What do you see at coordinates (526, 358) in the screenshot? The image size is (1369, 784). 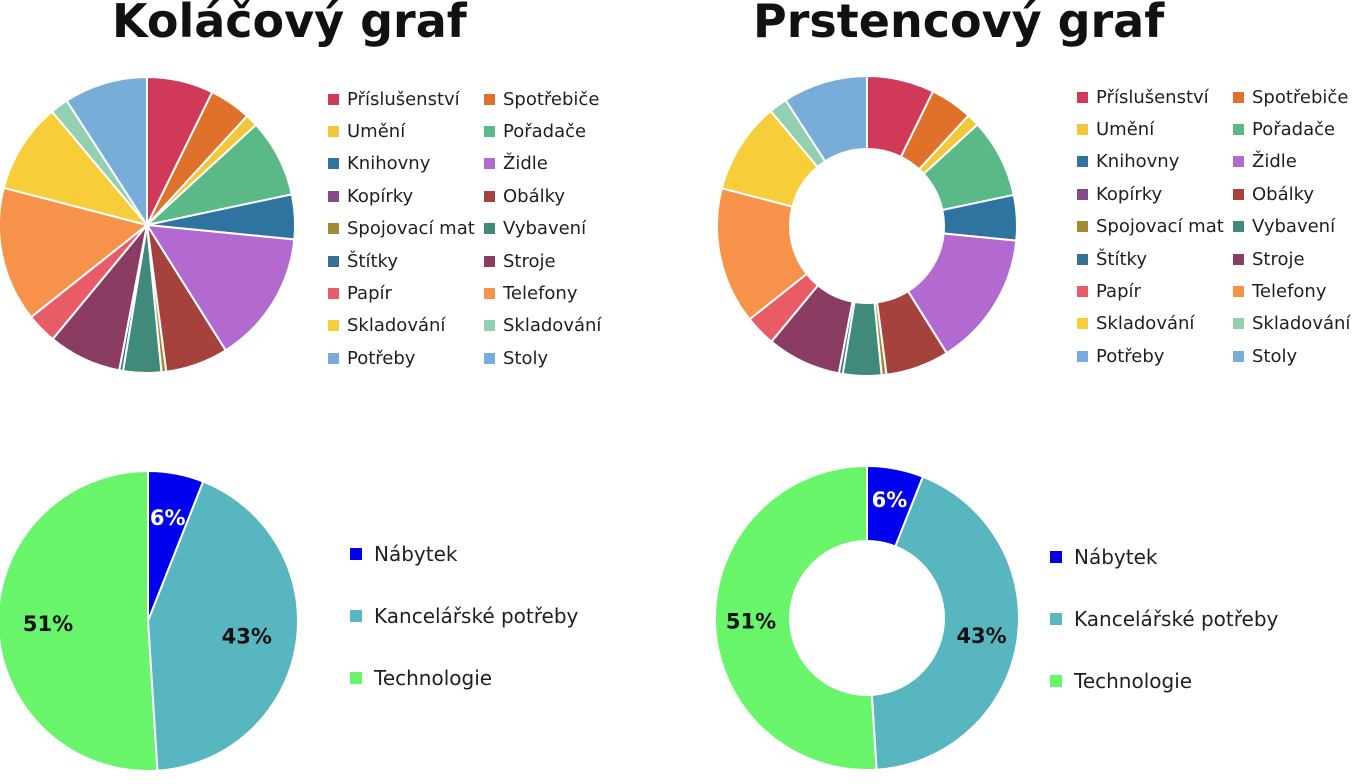 I see `legend-label: Stoly` at bounding box center [526, 358].